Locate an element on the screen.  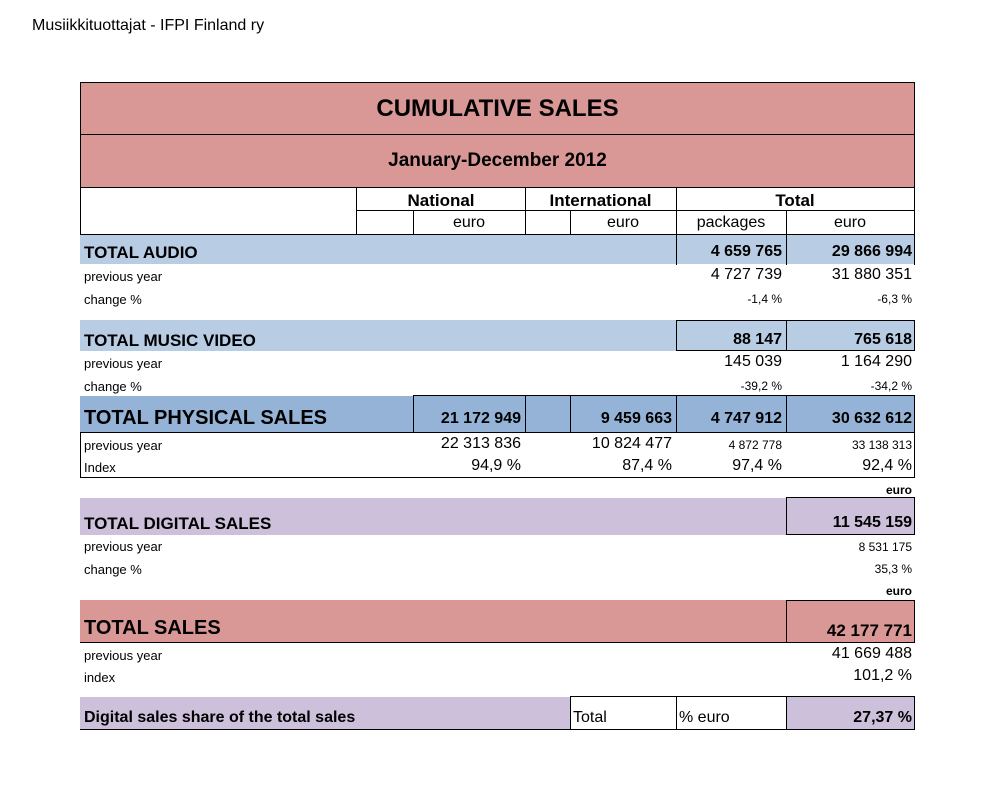
digital-prev-label: previous year is located at coordinates (123, 546).